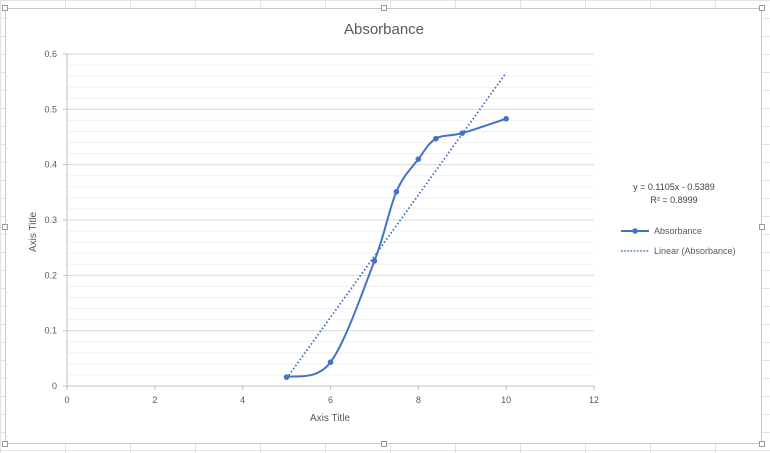  I want to click on x-tick-label: 12, so click(594, 400).